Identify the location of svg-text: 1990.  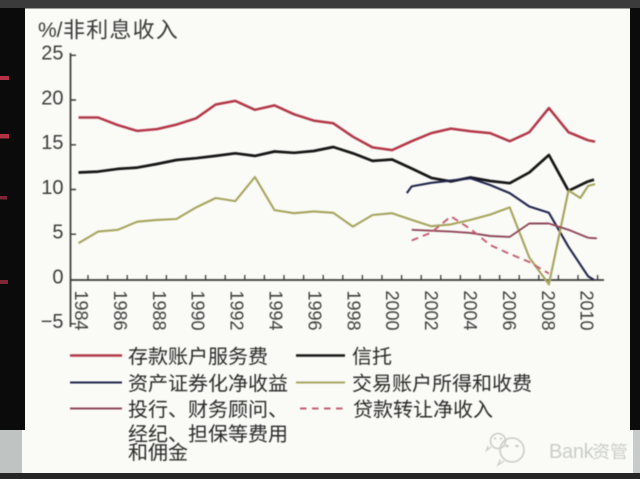
(198, 311).